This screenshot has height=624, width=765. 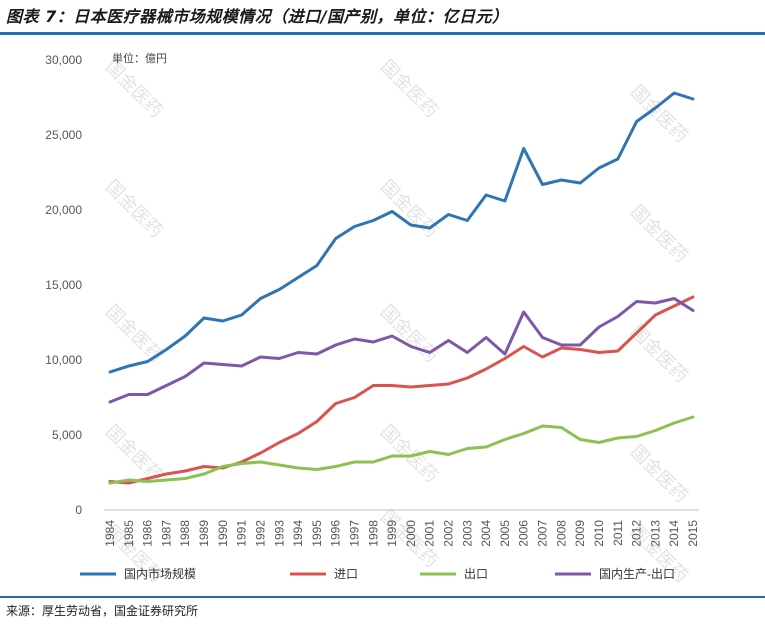 I want to click on x-tick-label: 1985, so click(x=129, y=533).